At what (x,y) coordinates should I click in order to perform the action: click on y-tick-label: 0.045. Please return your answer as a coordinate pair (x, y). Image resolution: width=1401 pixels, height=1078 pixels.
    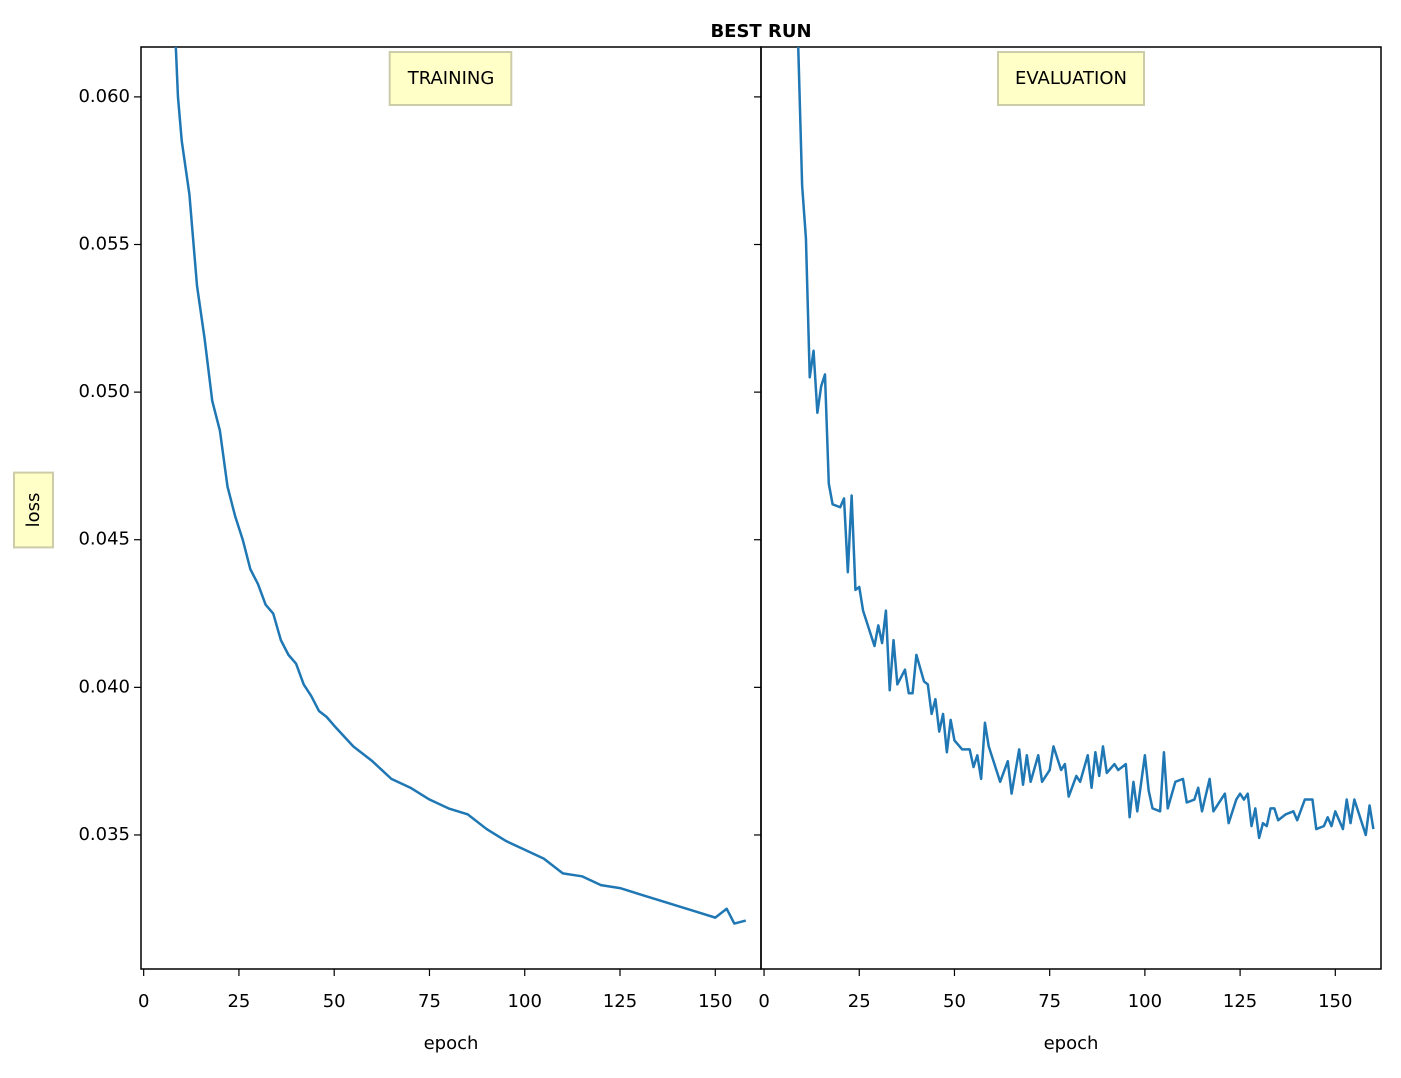
    Looking at the image, I should click on (104, 539).